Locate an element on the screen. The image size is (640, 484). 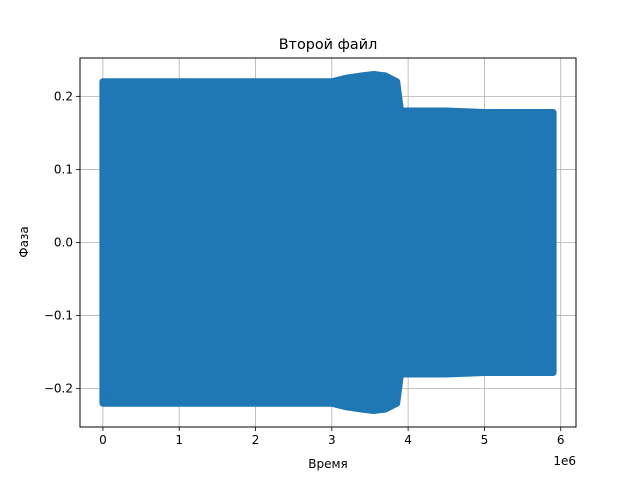
x-tick-label: 0 is located at coordinates (103, 440).